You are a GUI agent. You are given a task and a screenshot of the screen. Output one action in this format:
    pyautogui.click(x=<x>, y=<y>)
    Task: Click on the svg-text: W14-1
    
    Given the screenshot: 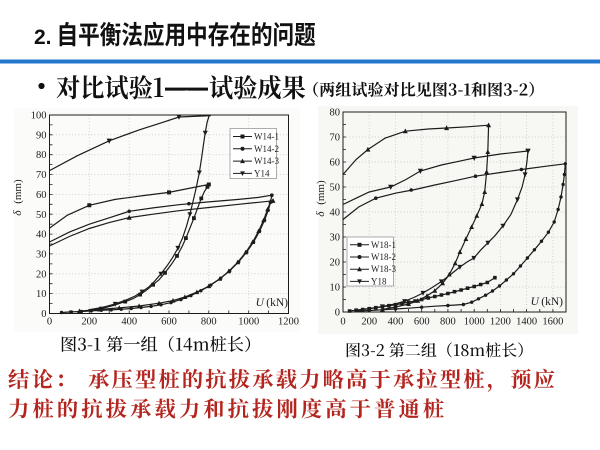 What is the action you would take?
    pyautogui.click(x=266, y=137)
    